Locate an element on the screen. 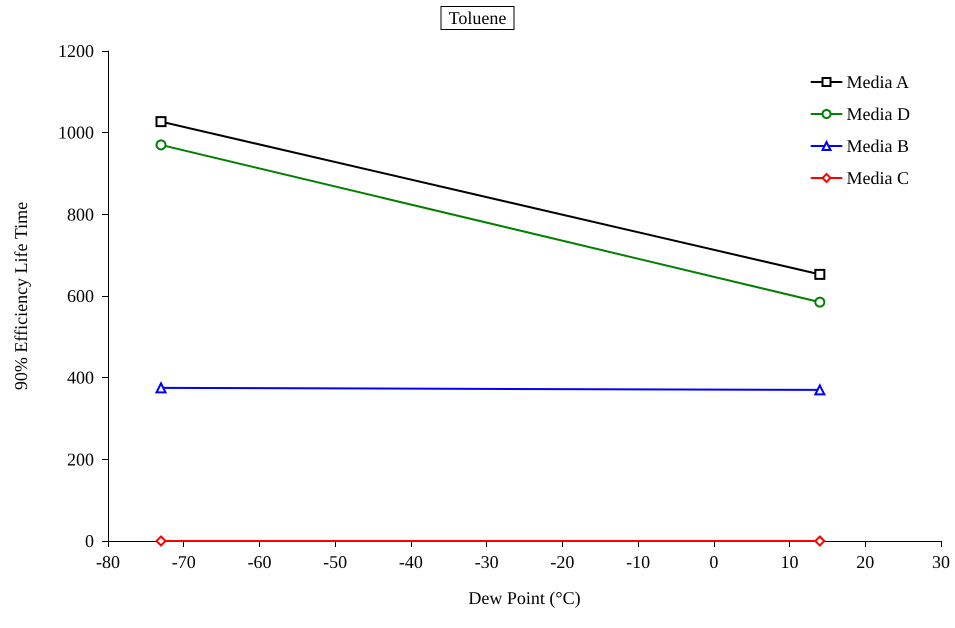 The image size is (955, 628). x-tick-label: 20 is located at coordinates (865, 562).